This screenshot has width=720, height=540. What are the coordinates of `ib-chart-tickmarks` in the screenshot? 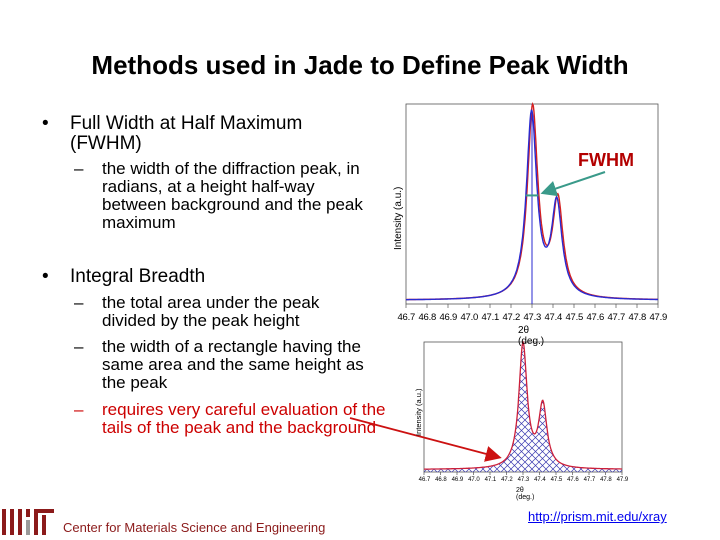 It's located at (523, 473).